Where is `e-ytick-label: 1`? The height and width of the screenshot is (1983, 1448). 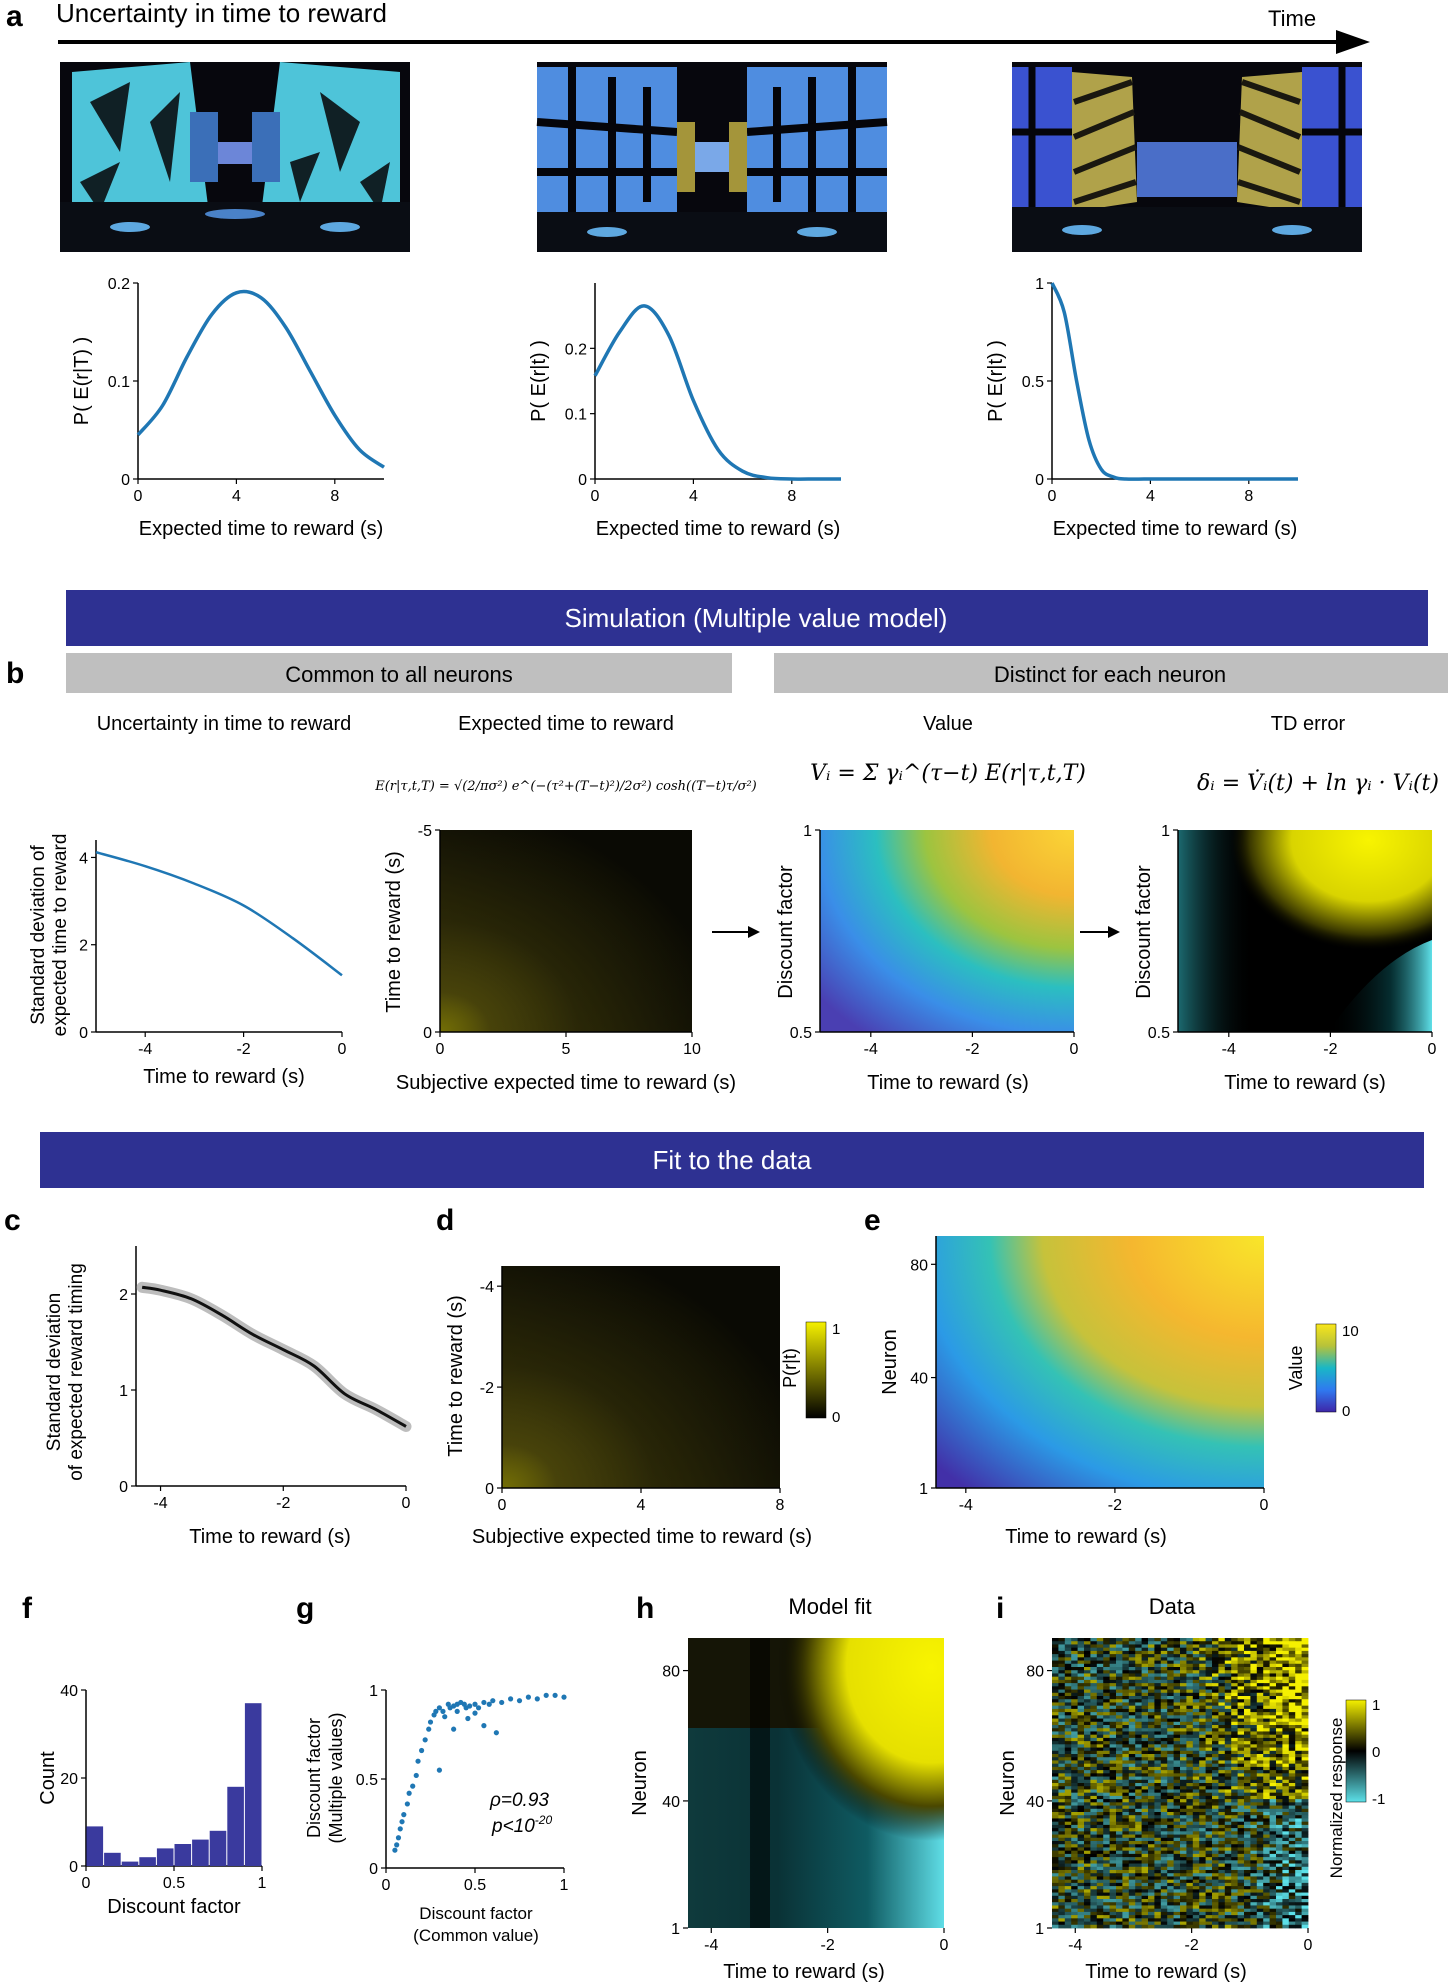
e-ytick-label: 1 is located at coordinates (923, 1489).